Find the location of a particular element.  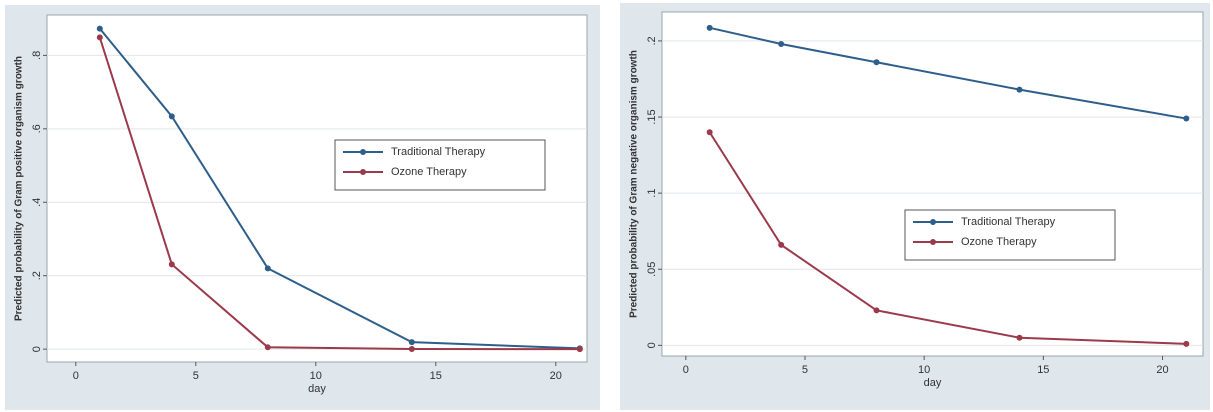

y-tick-label: .6 is located at coordinates (37, 128).